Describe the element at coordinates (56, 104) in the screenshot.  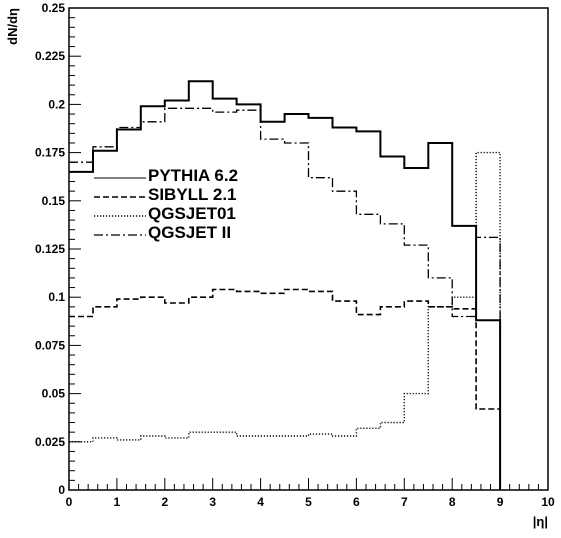
I see `y-tick-label: 0.2` at that location.